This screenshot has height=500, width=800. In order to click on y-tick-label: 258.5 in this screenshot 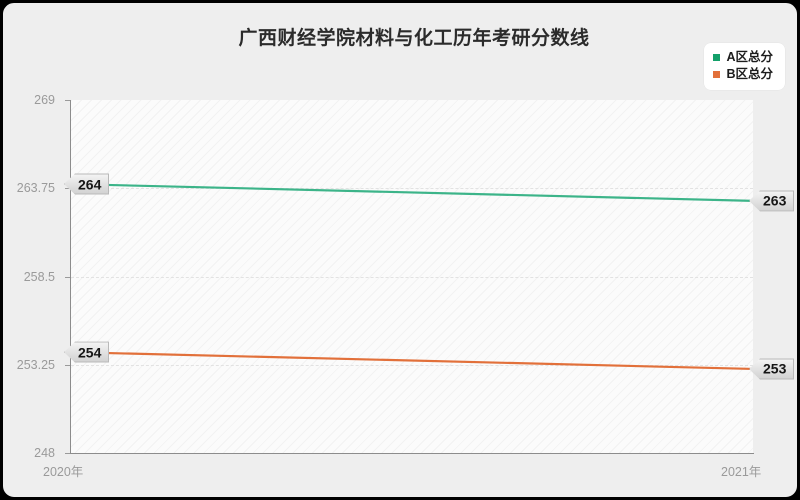, I will do `click(39, 276)`.